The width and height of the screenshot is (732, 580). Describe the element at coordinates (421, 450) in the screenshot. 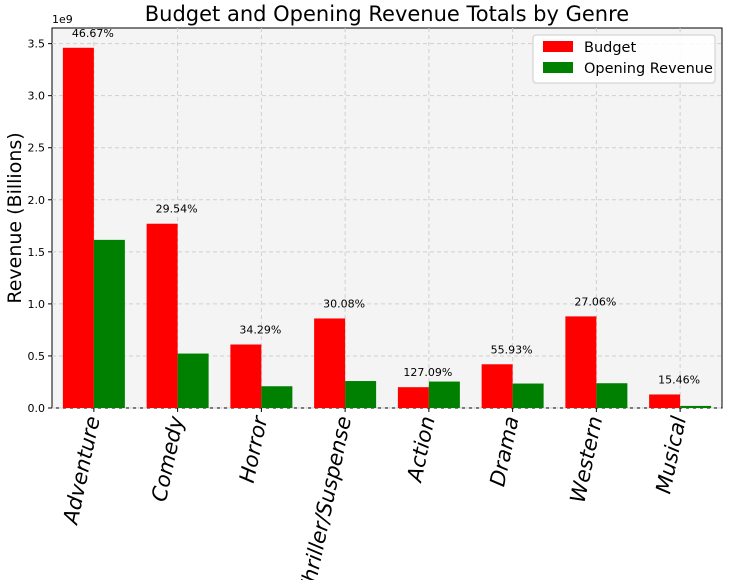

I see `x-tick-label: Action` at that location.